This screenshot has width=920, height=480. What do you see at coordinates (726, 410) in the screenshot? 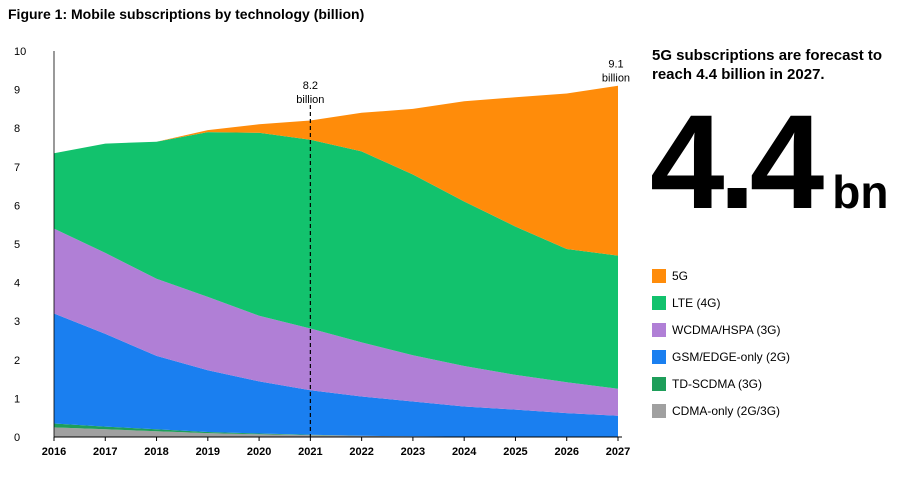
I see `legend-label: CDMA-only (2G/3G)` at bounding box center [726, 410].